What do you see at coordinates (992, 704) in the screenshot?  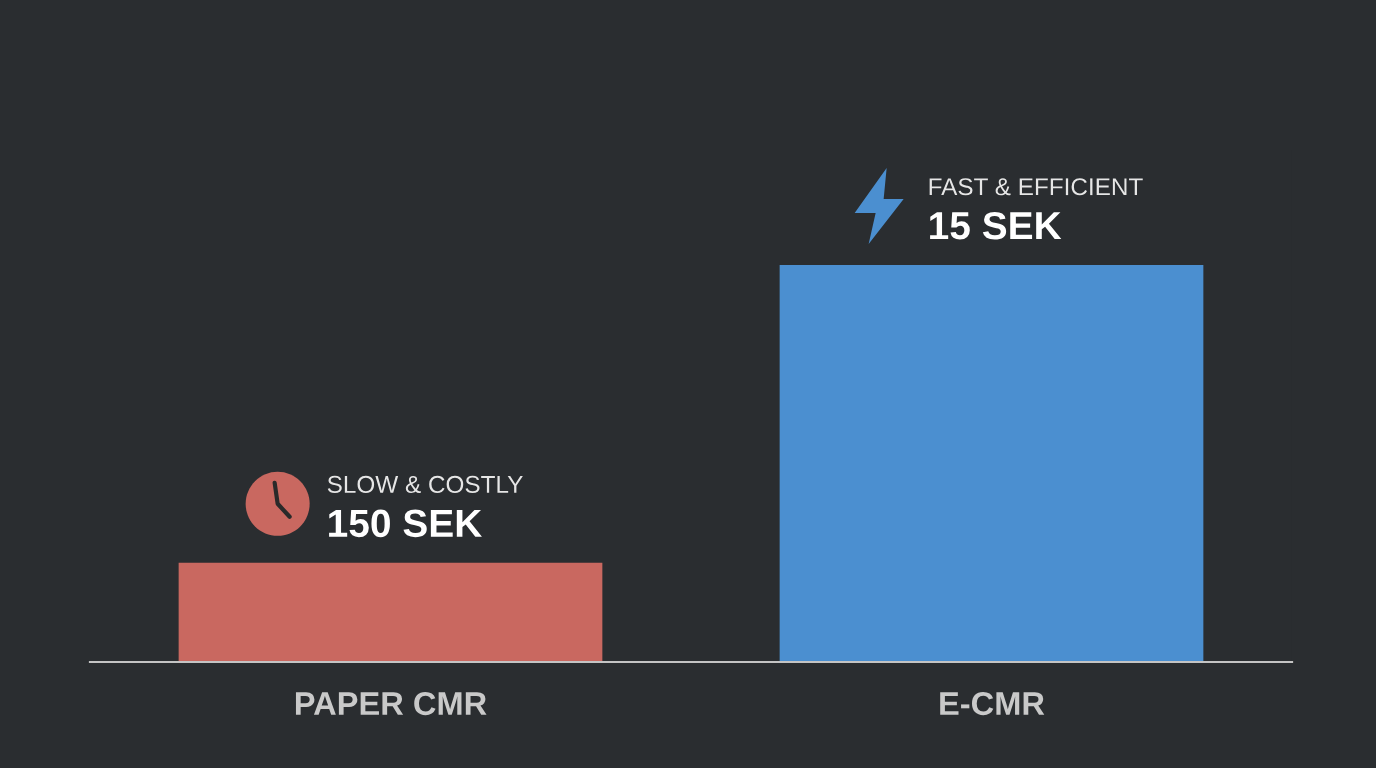 I see `x-tick-label: E-CMR` at bounding box center [992, 704].